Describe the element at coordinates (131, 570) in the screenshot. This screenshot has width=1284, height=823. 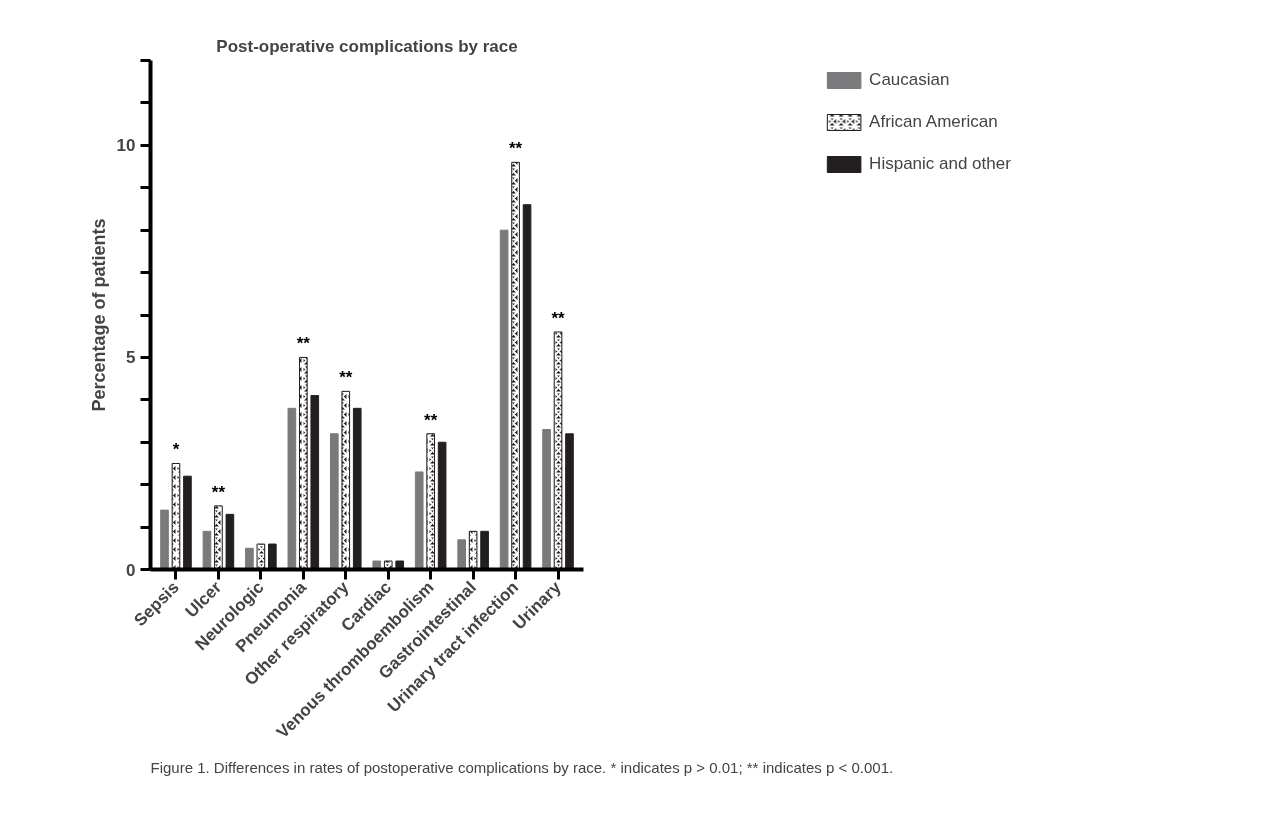
I see `y-tick-label: 0` at that location.